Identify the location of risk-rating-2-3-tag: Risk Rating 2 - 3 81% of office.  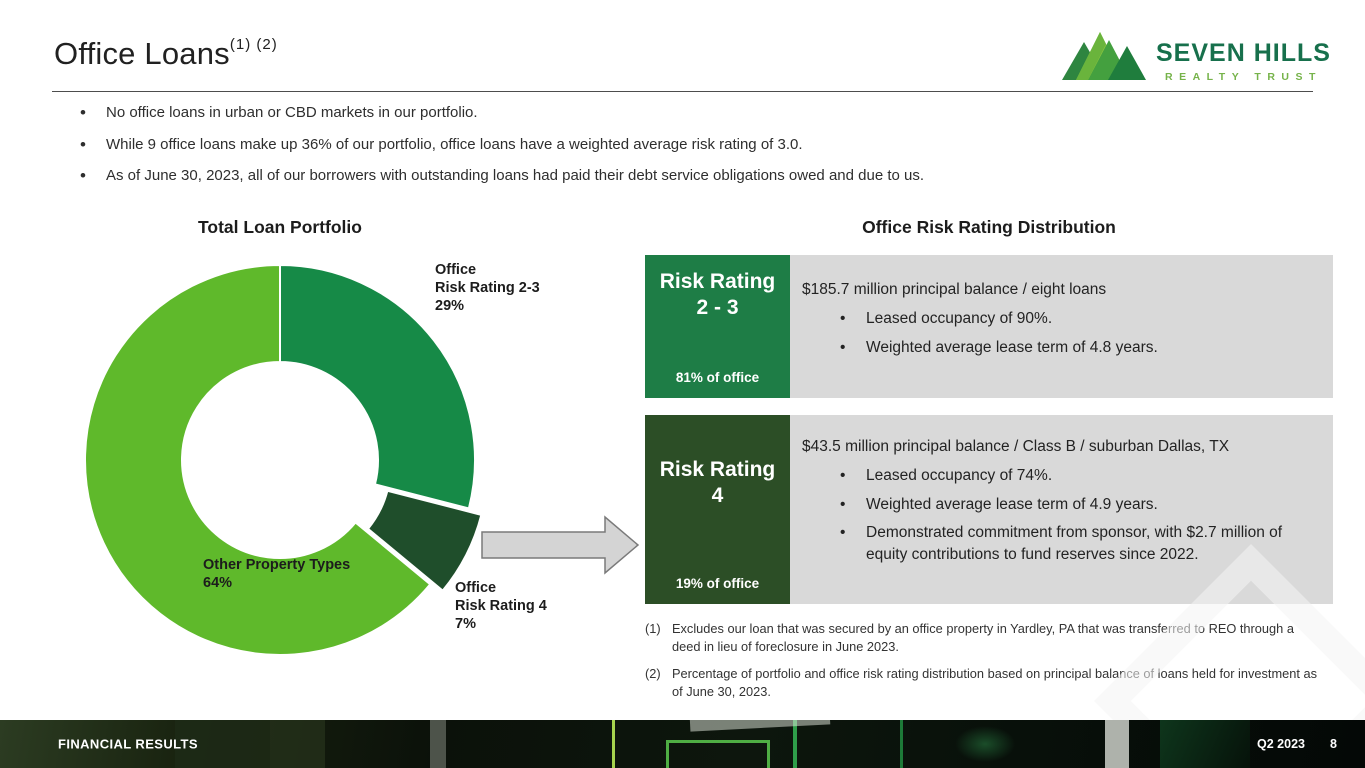
(717, 326).